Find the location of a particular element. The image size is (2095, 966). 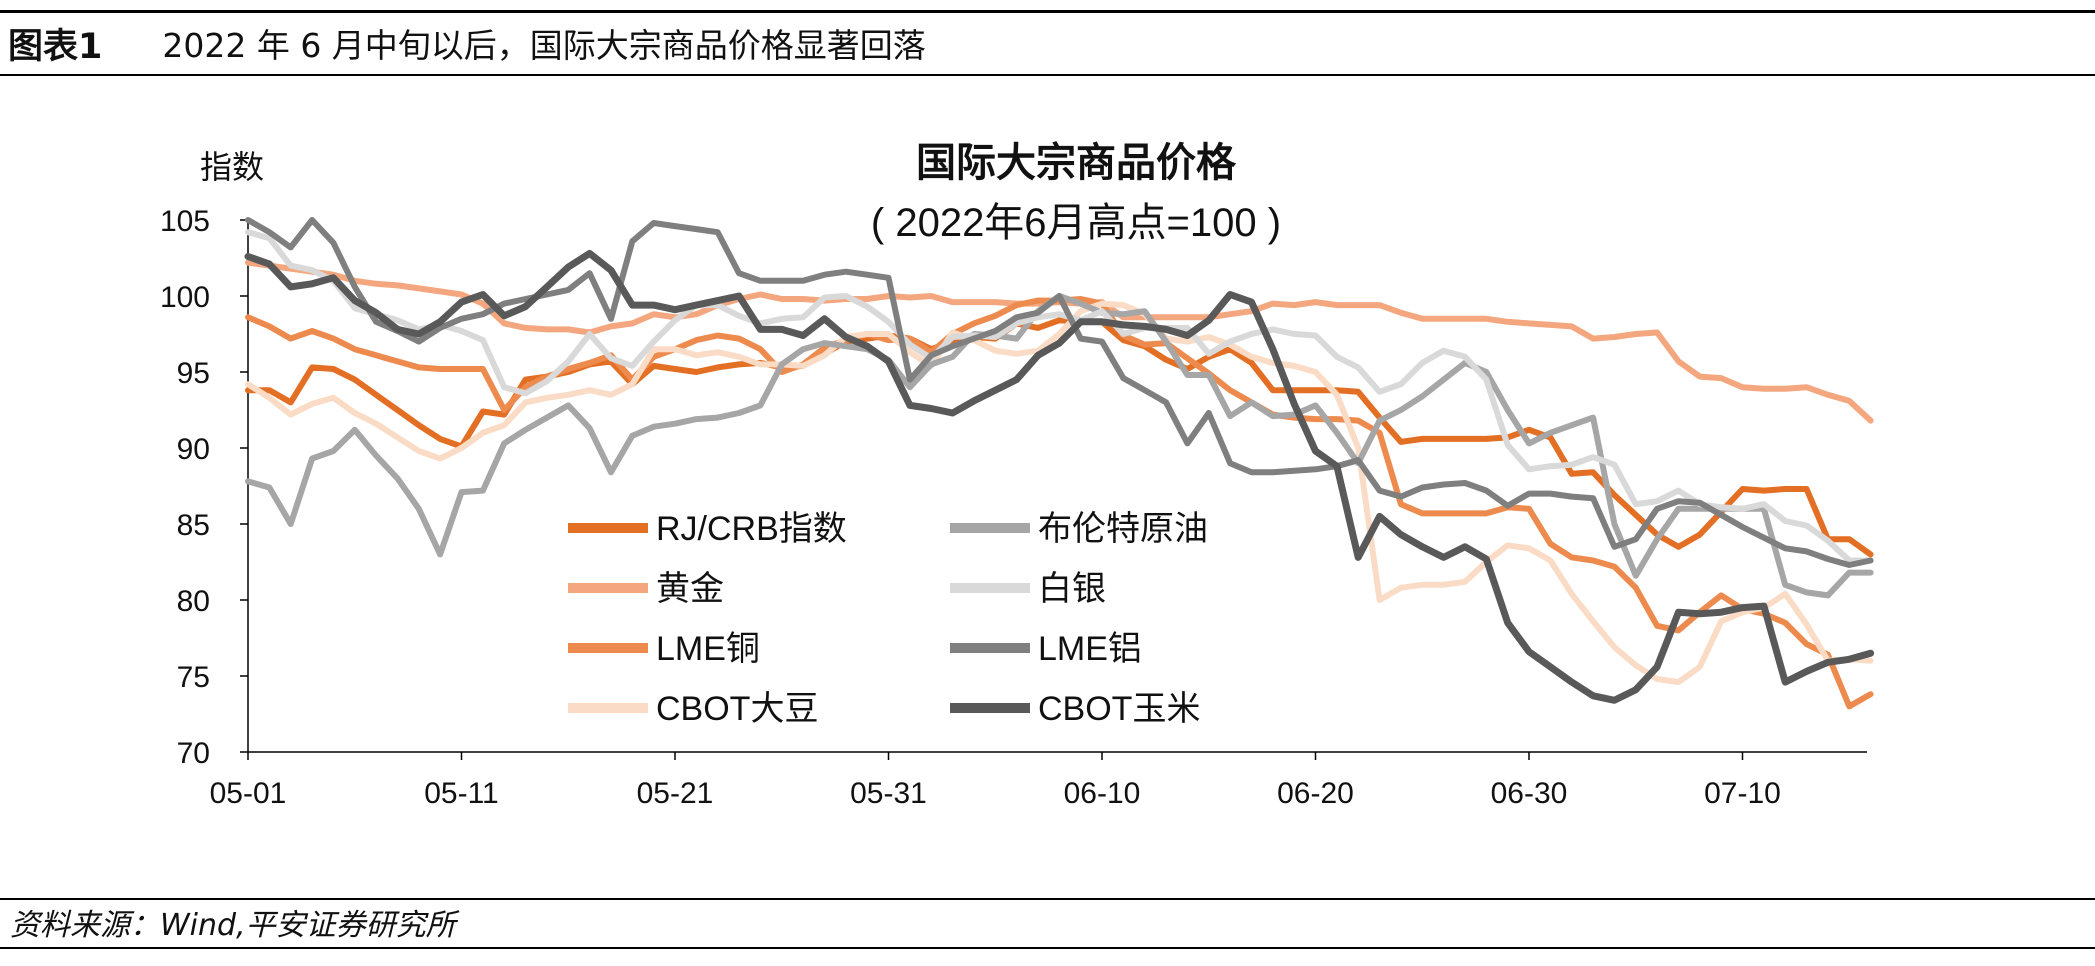

figure-header: 图表1 2022 年 6 月中旬以后，国际大宗商品价格显著回落 is located at coordinates (467, 43).